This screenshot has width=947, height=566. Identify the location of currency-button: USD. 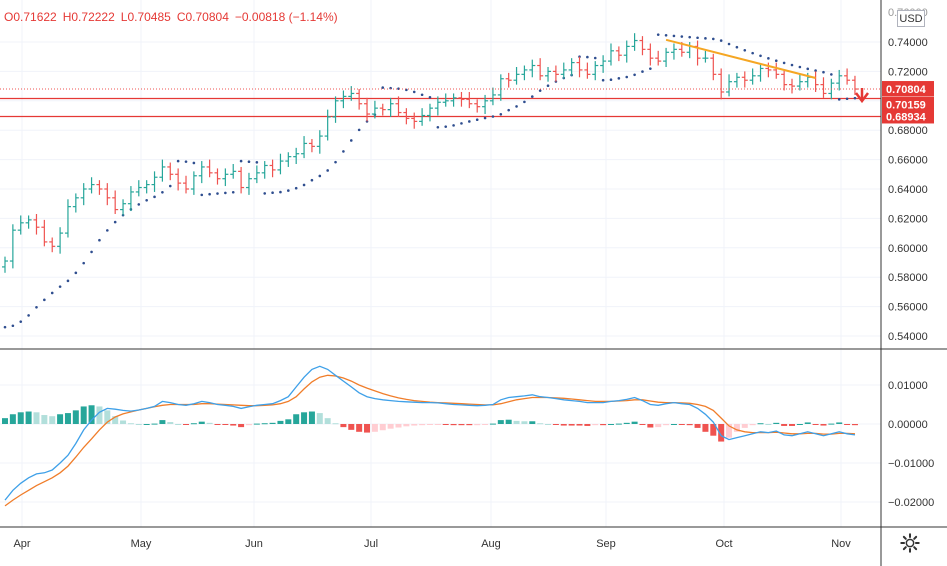
(911, 18).